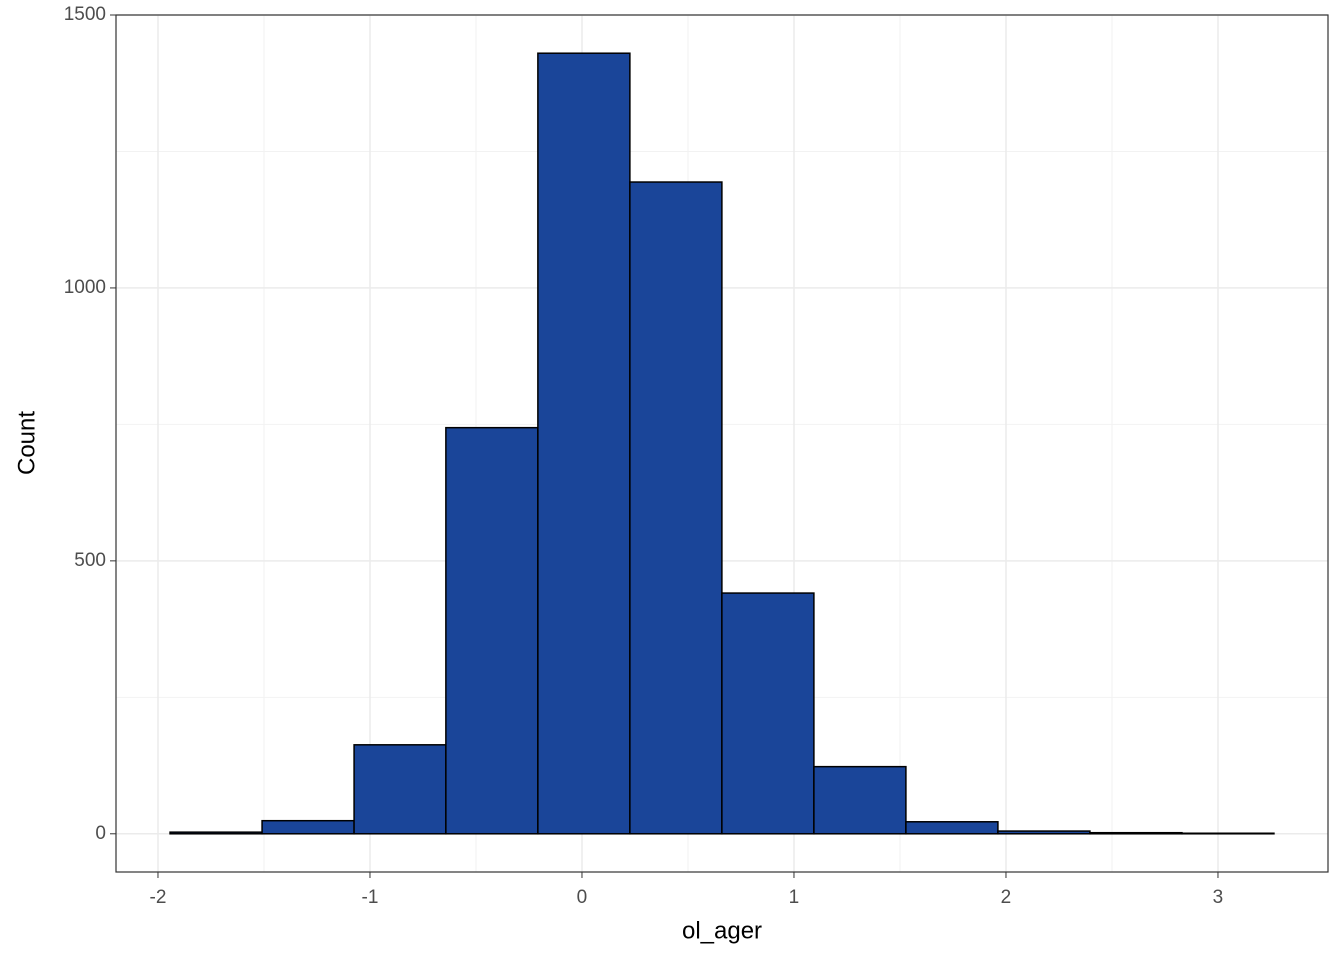 Image resolution: width=1344 pixels, height=960 pixels. What do you see at coordinates (1218, 897) in the screenshot?
I see `x-tick-label: 3` at bounding box center [1218, 897].